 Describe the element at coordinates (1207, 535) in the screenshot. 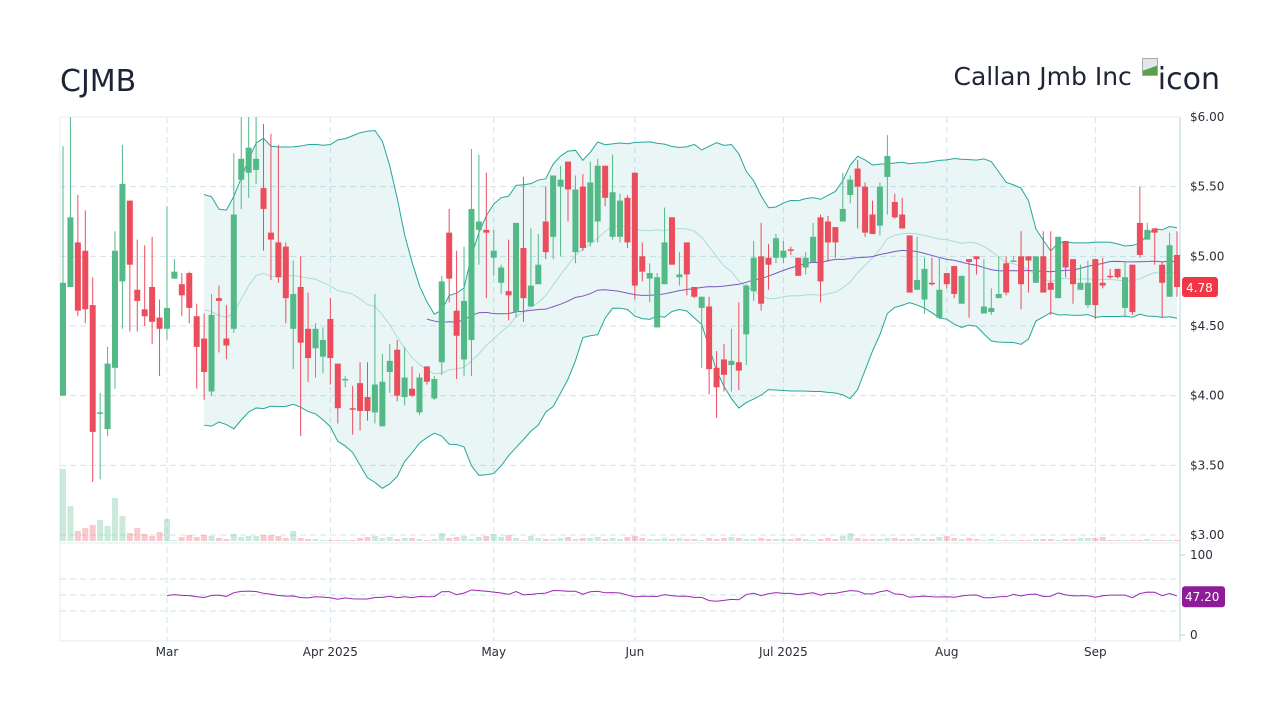

I see `price-tick-label: $3.00` at that location.